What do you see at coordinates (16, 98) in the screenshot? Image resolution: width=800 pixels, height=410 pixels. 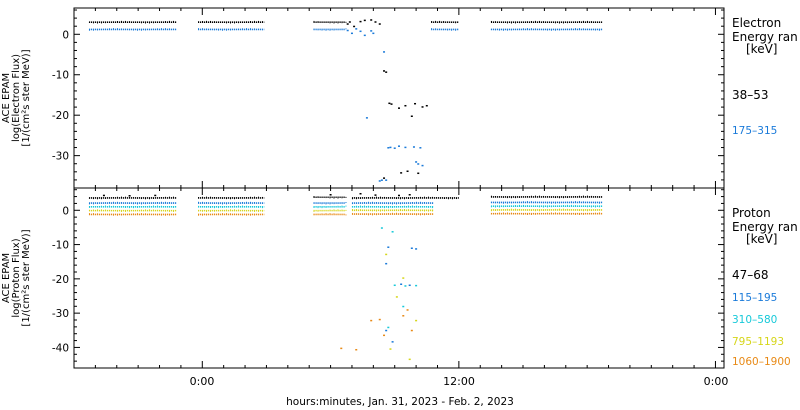 I see `y-axis-title-line: log(Electron Flux)` at bounding box center [16, 98].